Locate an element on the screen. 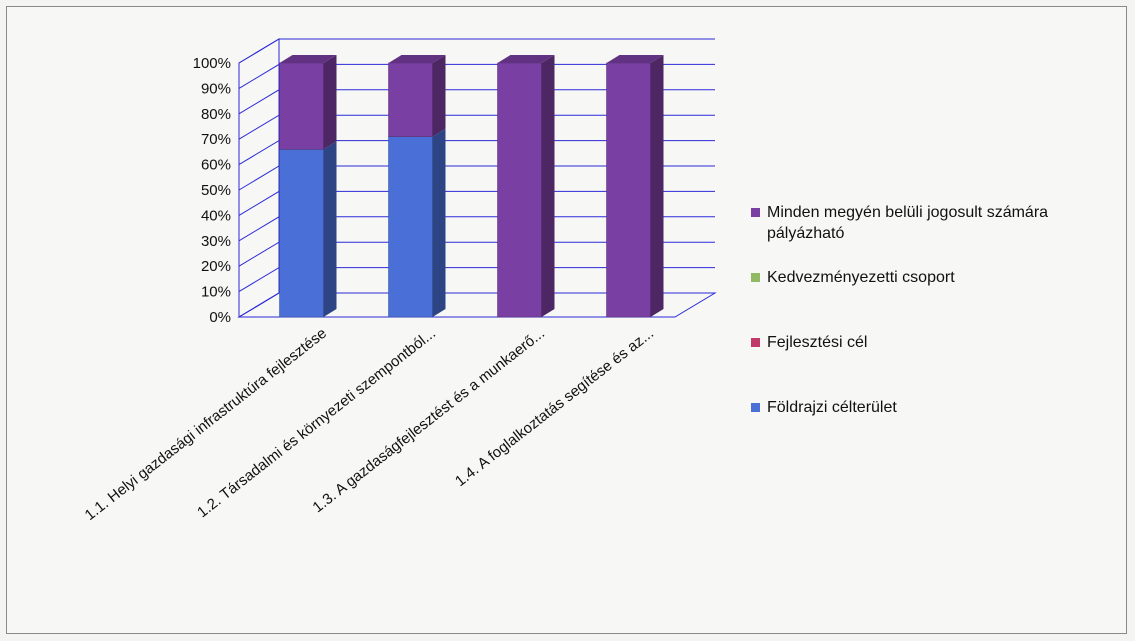 The height and width of the screenshot is (641, 1135). y-axis-ticks: 0% 10% 20% 30% 40% 50% 60% 70% 80% 90% 100% is located at coordinates (212, 190).